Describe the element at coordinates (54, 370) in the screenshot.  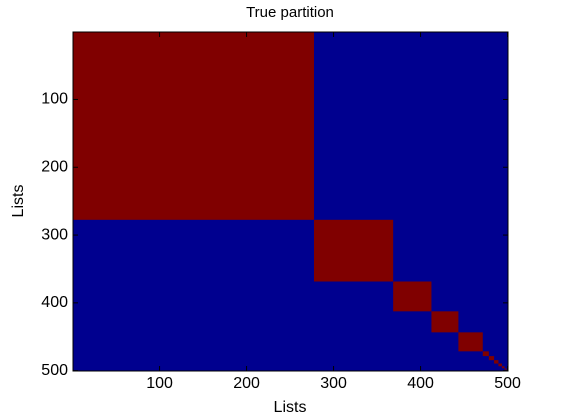
I see `y-tick-label: 500` at that location.